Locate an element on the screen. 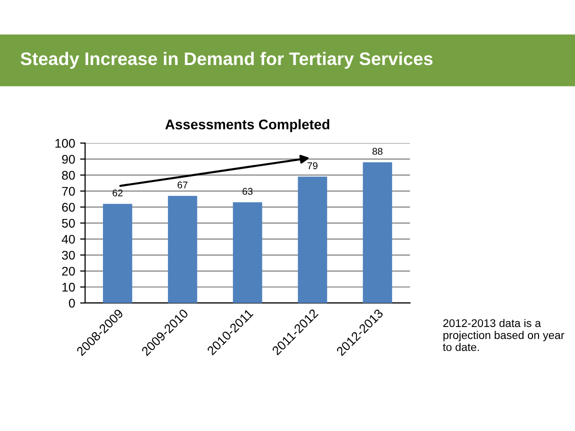 Image resolution: width=575 pixels, height=431 pixels. y-tick-label: 60 is located at coordinates (68, 207).